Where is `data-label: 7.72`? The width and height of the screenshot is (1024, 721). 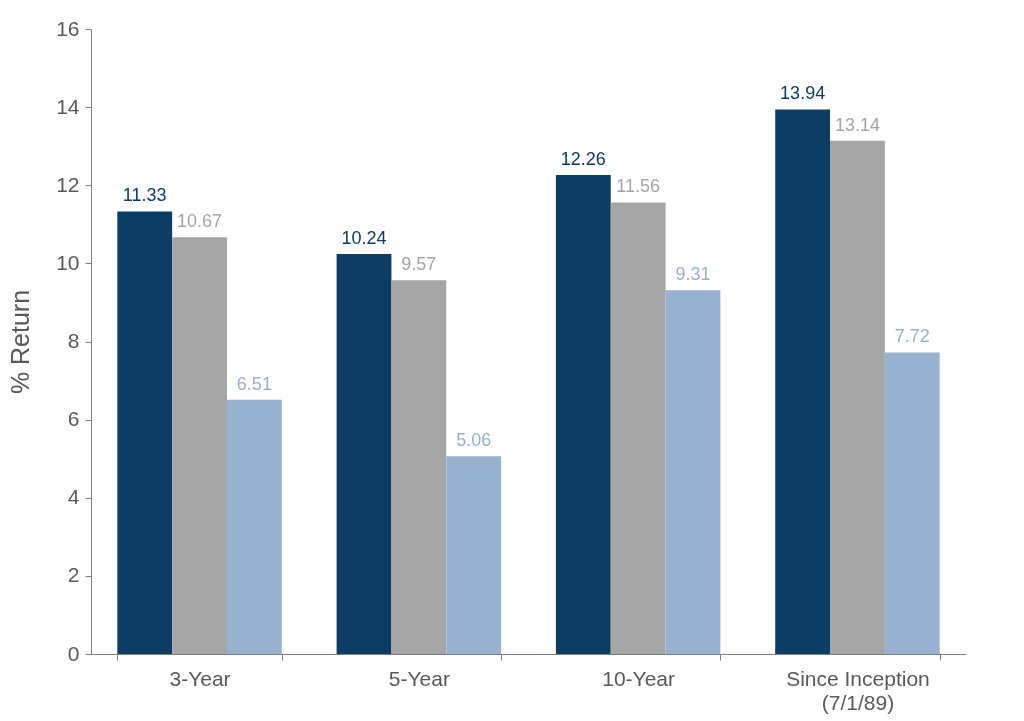 data-label: 7.72 is located at coordinates (912, 336).